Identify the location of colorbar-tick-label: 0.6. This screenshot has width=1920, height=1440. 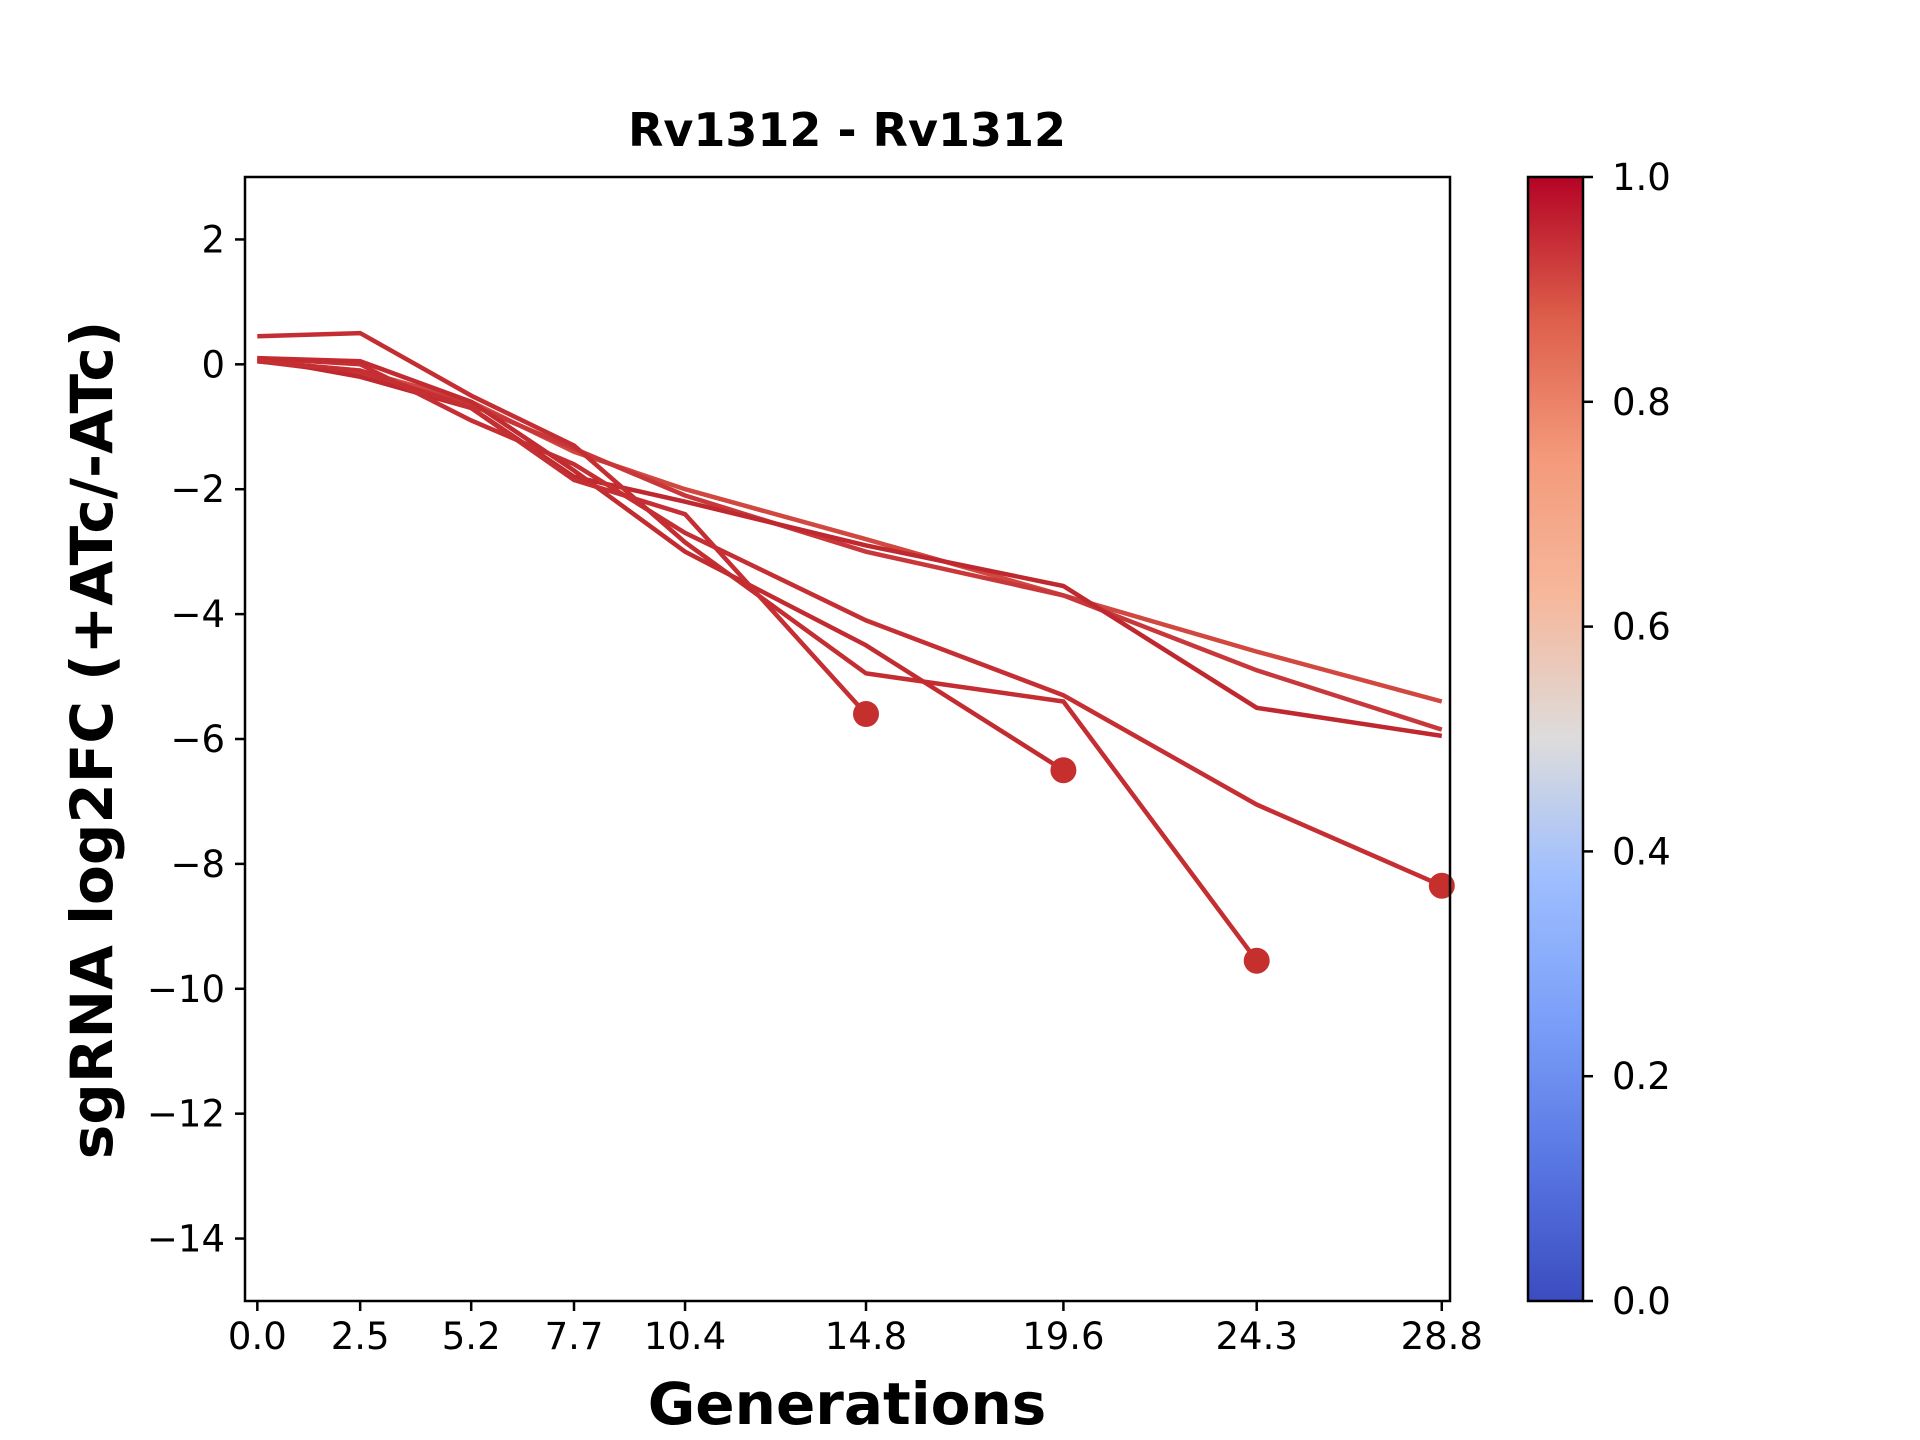
(1641, 627).